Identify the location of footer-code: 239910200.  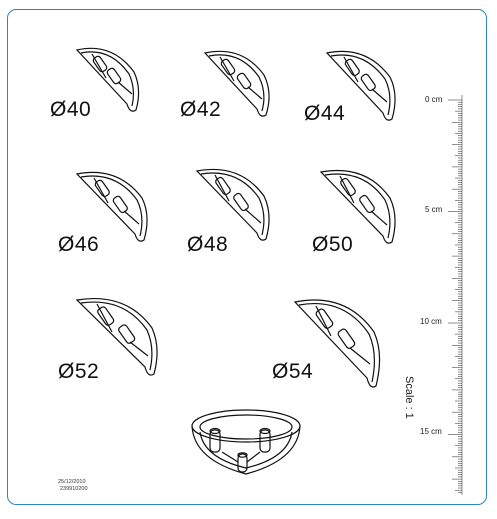
(74, 489).